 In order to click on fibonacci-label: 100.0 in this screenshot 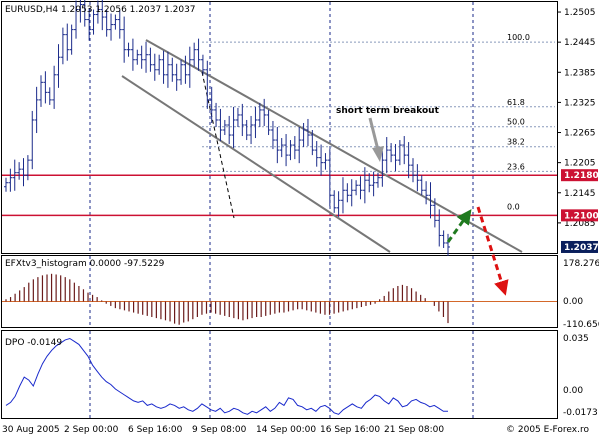, I will do `click(518, 37)`.